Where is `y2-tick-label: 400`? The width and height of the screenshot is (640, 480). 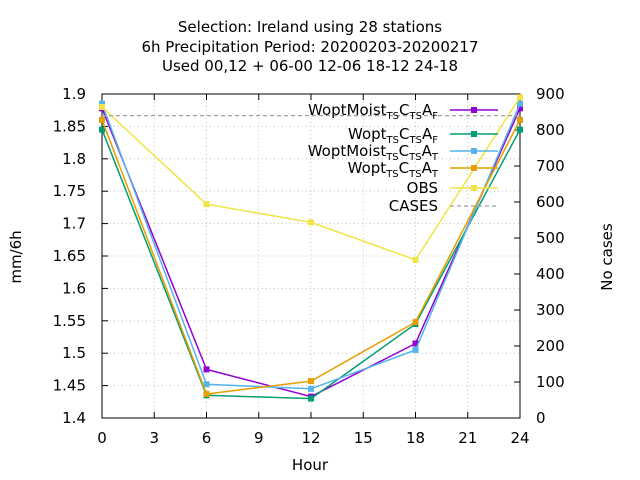 y2-tick-label: 400 is located at coordinates (550, 274).